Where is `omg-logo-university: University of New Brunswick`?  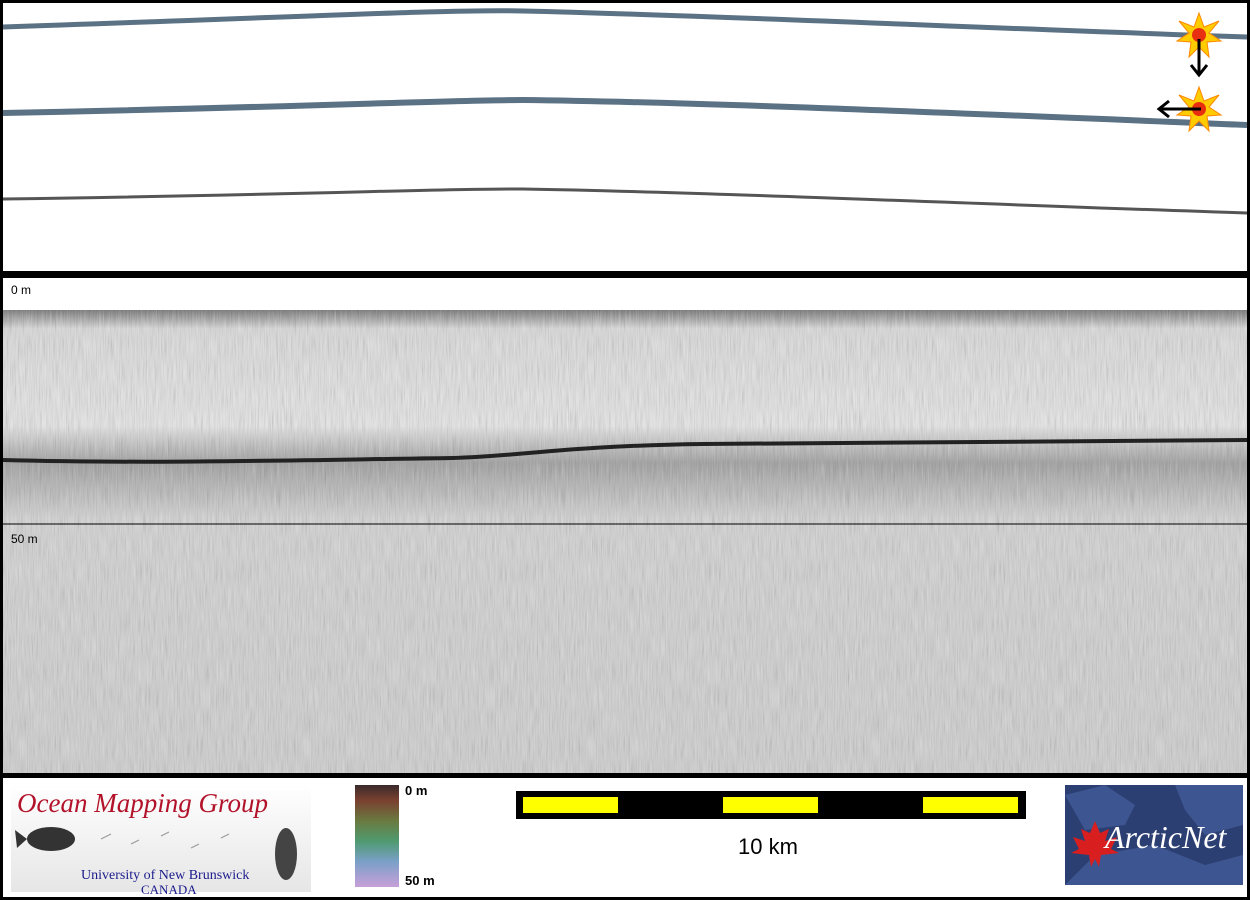
omg-logo-university: University of New Brunswick is located at coordinates (165, 875).